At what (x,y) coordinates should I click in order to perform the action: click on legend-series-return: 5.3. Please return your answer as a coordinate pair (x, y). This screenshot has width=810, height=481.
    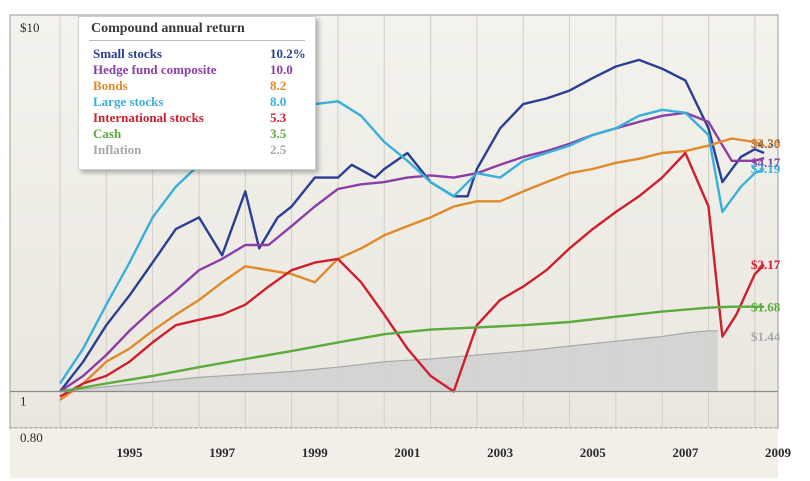
    Looking at the image, I should click on (278, 117).